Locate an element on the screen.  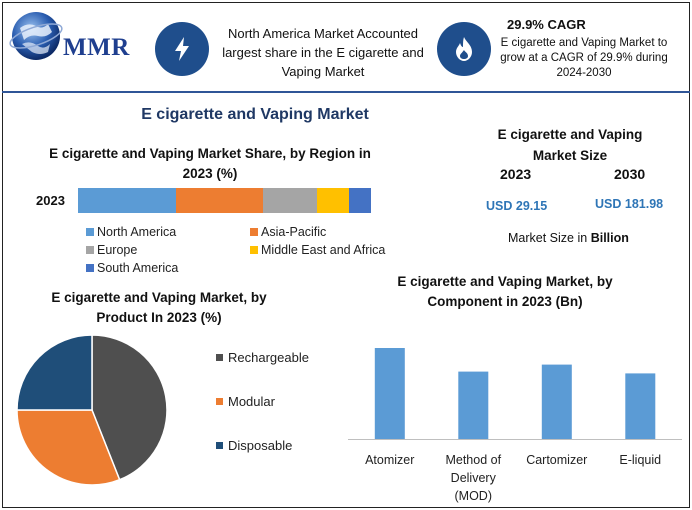
region-bar-segment-europe is located at coordinates (289, 200).